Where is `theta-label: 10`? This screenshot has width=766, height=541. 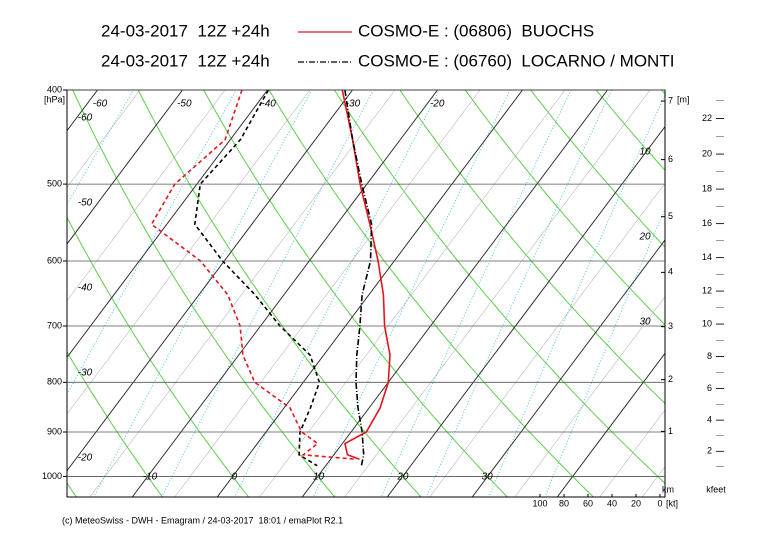
theta-label: 10 is located at coordinates (645, 152).